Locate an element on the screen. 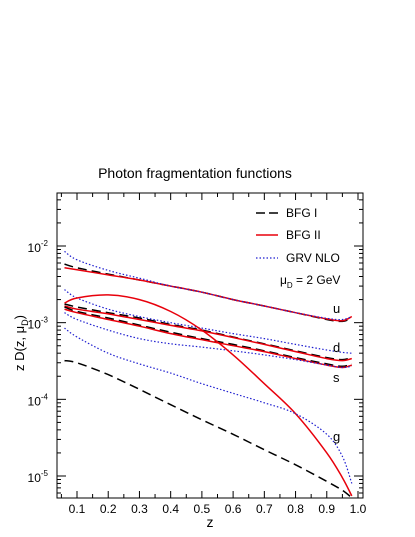 The height and width of the screenshot is (537, 415). legend-label-bfg2: BFG II is located at coordinates (303, 235).